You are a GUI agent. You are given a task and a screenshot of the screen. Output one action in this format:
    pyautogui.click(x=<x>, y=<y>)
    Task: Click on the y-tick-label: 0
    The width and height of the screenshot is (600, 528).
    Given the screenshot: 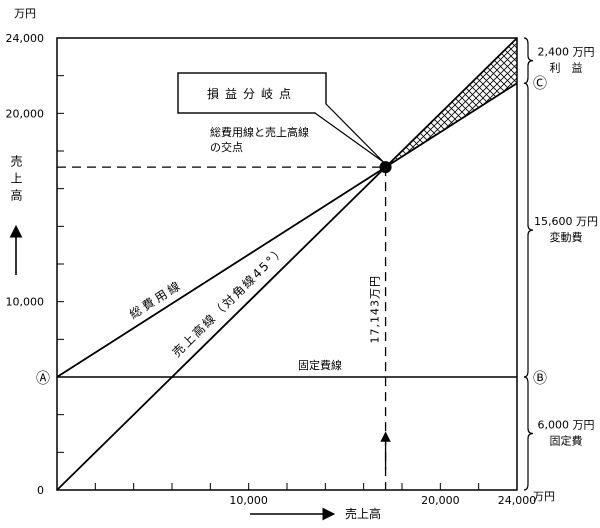 What is the action you would take?
    pyautogui.click(x=40, y=490)
    